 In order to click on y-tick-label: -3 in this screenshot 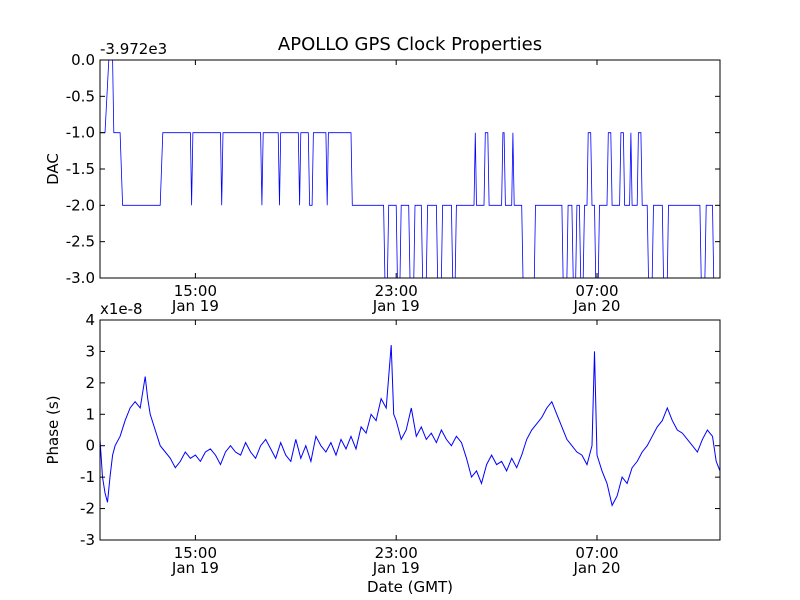, I will do `click(87, 540)`.